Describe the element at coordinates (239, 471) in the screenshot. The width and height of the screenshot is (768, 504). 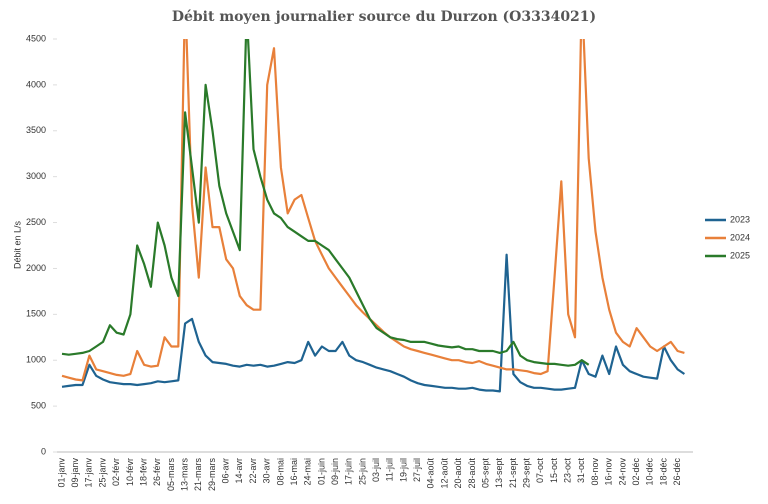
I see `x-tick-label: 14-avr` at that location.